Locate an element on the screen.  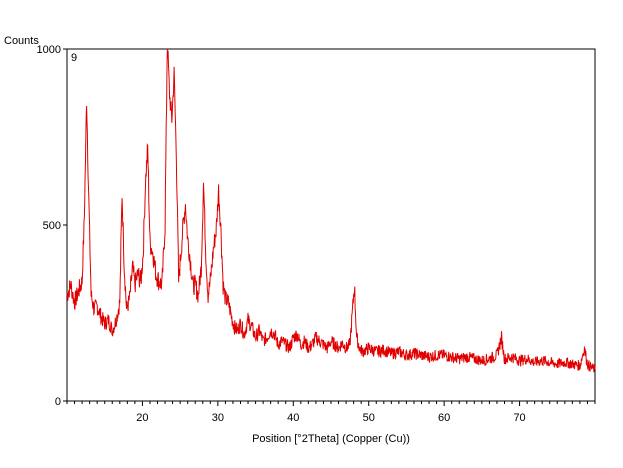
x-tick-label: 50 is located at coordinates (369, 418).